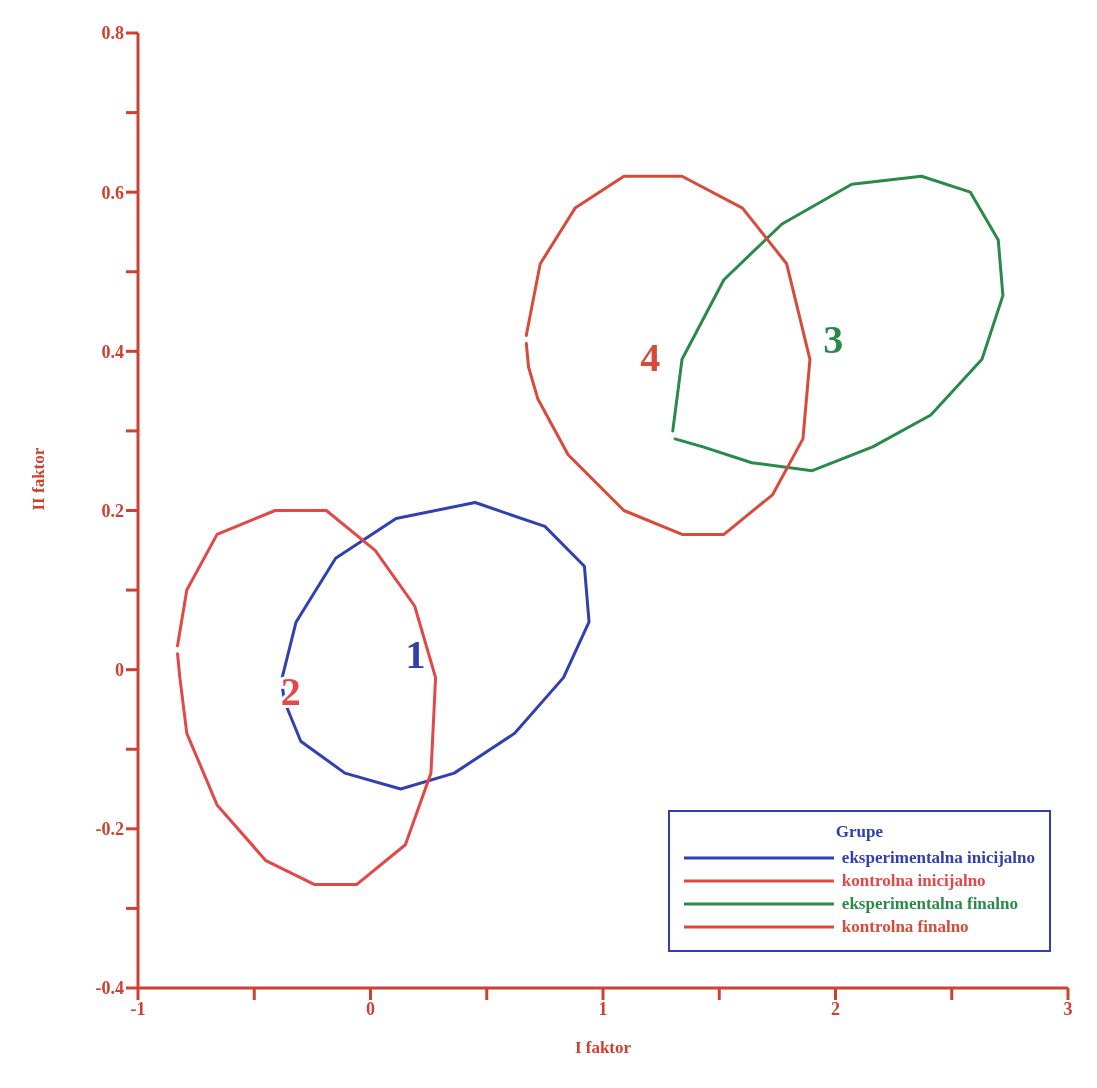 The width and height of the screenshot is (1097, 1088). What do you see at coordinates (112, 33) in the screenshot?
I see `y-tick-label: 0.8` at bounding box center [112, 33].